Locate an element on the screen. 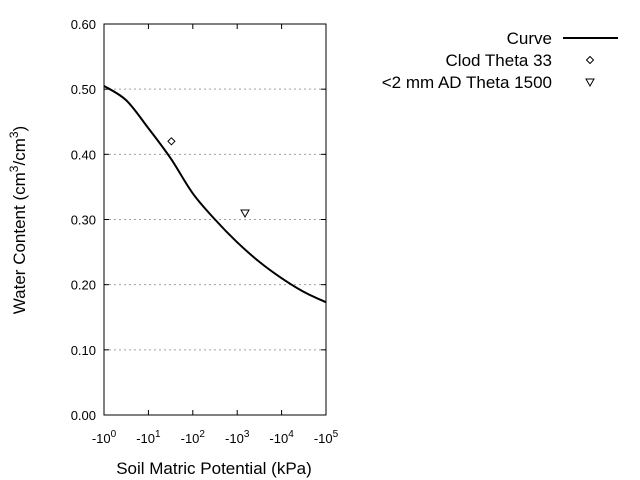 The image size is (640, 480). y-tick-label: 0.40 is located at coordinates (83, 154).